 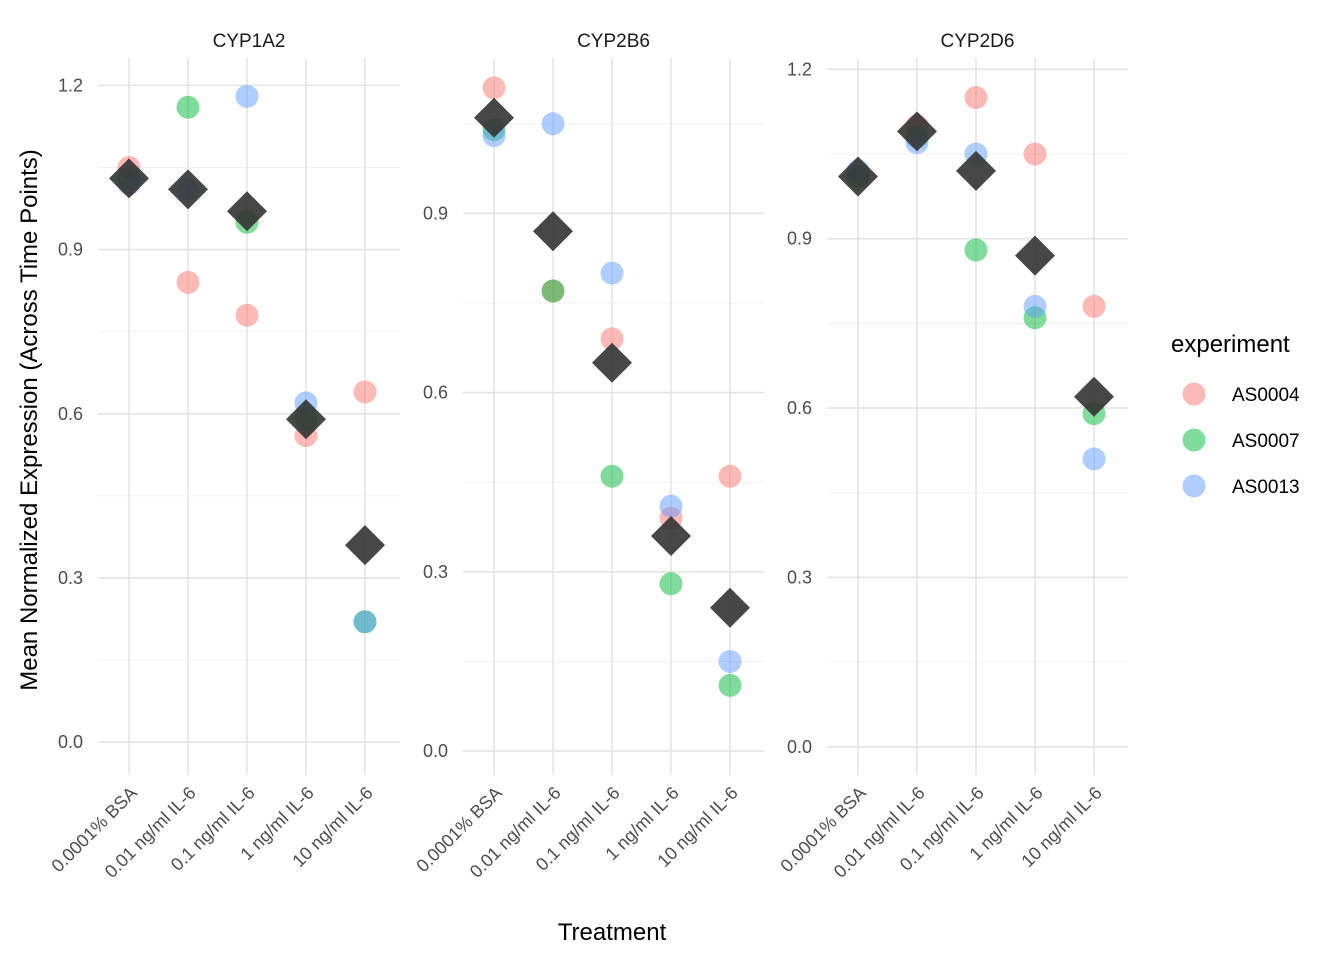 What do you see at coordinates (1194, 394) in the screenshot?
I see `legend-key-as0004` at bounding box center [1194, 394].